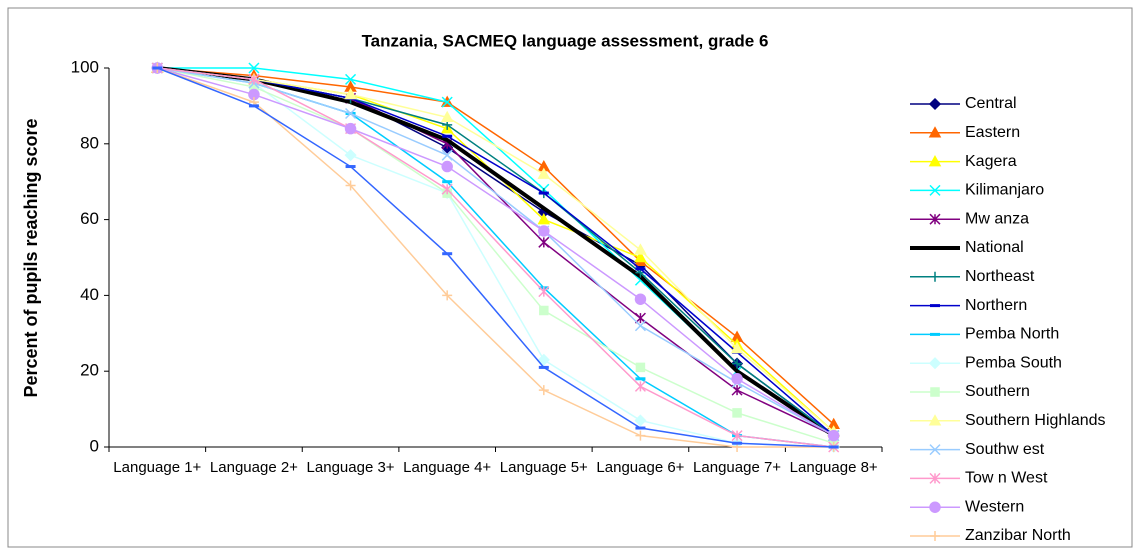 The image size is (1133, 548). Describe the element at coordinates (996, 305) in the screenshot. I see `legend-label: Northern` at that location.